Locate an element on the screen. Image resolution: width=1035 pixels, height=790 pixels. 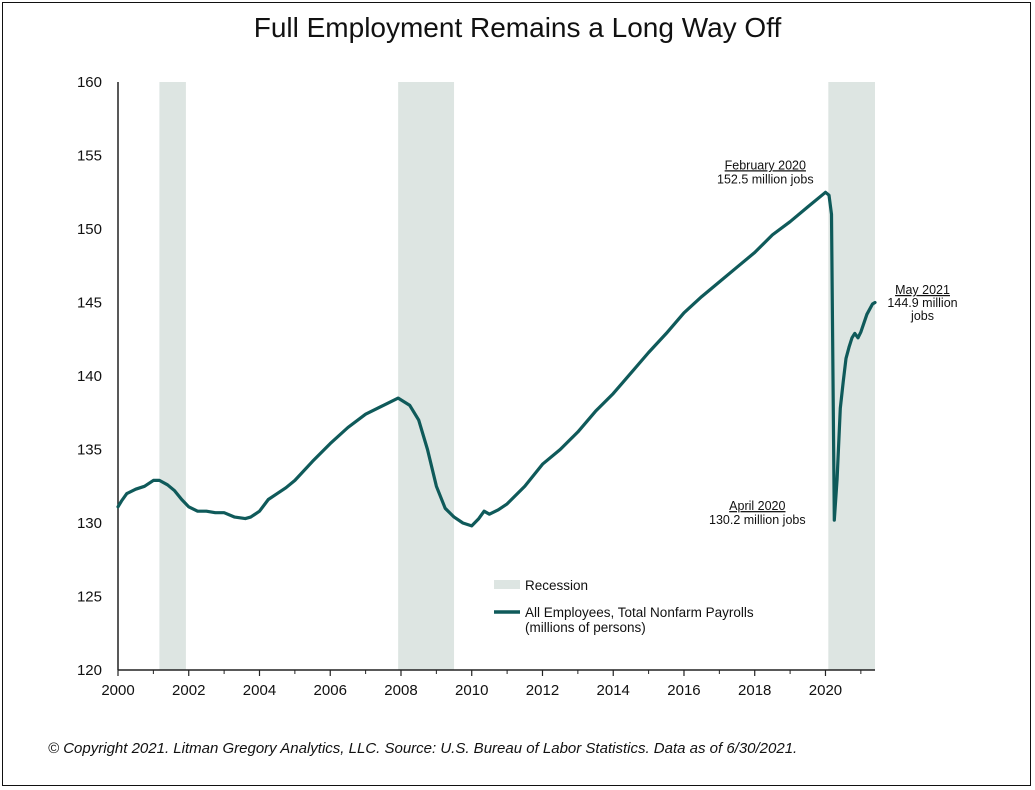
y-tick-label: 150 is located at coordinates (89, 229).